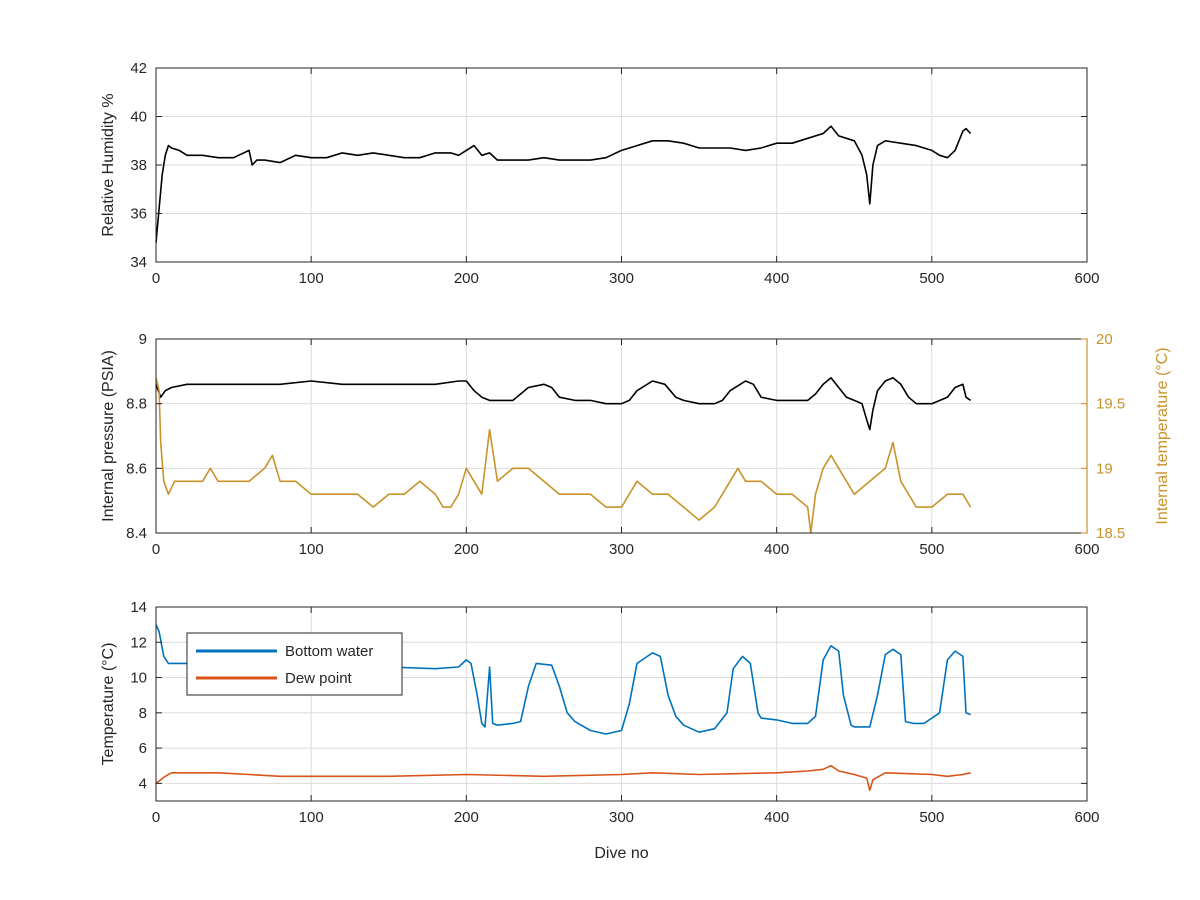 This screenshot has width=1200, height=900. What do you see at coordinates (138, 165) in the screenshot?
I see `y-tick-label: 38` at bounding box center [138, 165].